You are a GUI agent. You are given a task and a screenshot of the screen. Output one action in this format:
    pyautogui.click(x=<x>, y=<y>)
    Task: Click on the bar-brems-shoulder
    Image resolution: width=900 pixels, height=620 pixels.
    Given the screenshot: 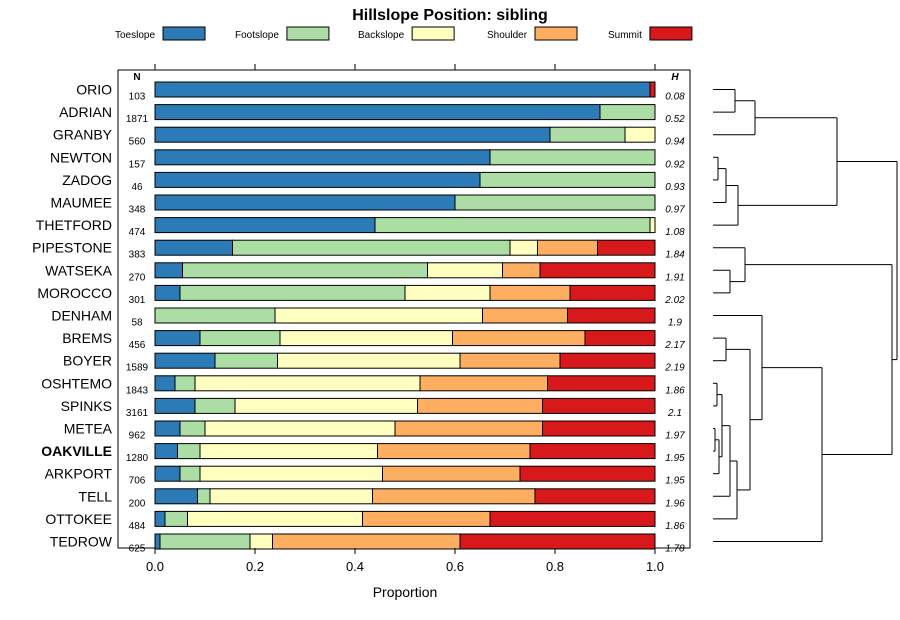 What is the action you would take?
    pyautogui.click(x=519, y=338)
    